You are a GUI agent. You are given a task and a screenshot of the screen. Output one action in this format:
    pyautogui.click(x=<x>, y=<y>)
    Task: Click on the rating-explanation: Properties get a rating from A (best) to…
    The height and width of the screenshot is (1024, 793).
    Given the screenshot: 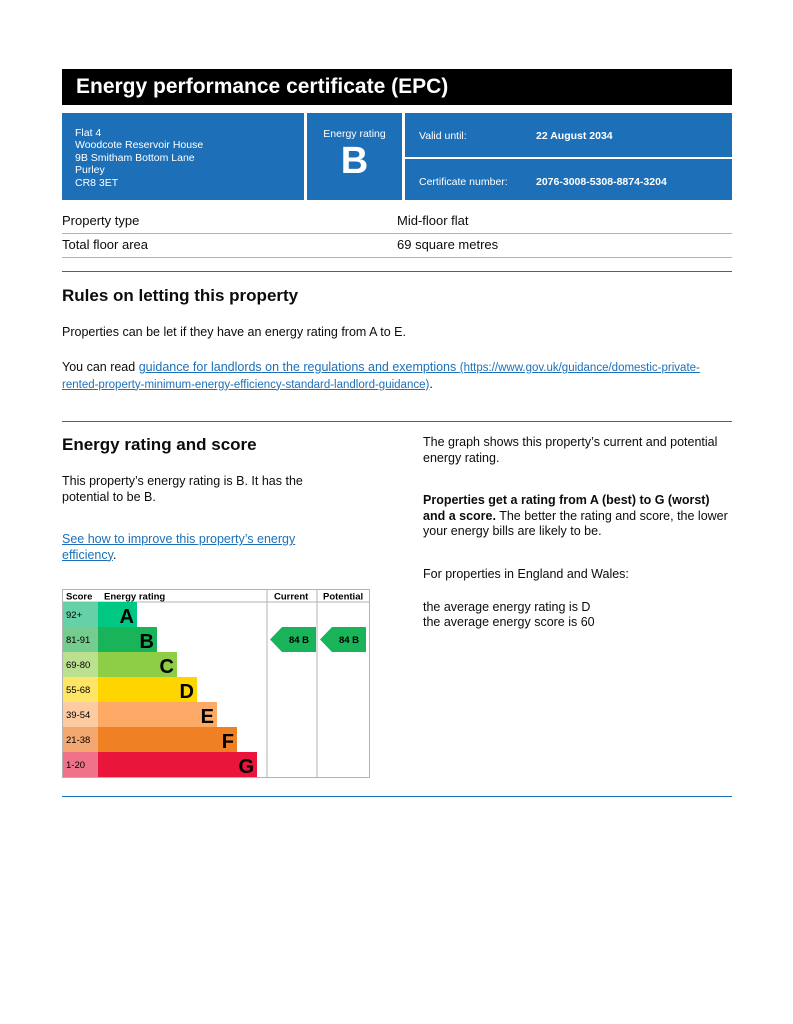 What is the action you would take?
    pyautogui.click(x=575, y=515)
    